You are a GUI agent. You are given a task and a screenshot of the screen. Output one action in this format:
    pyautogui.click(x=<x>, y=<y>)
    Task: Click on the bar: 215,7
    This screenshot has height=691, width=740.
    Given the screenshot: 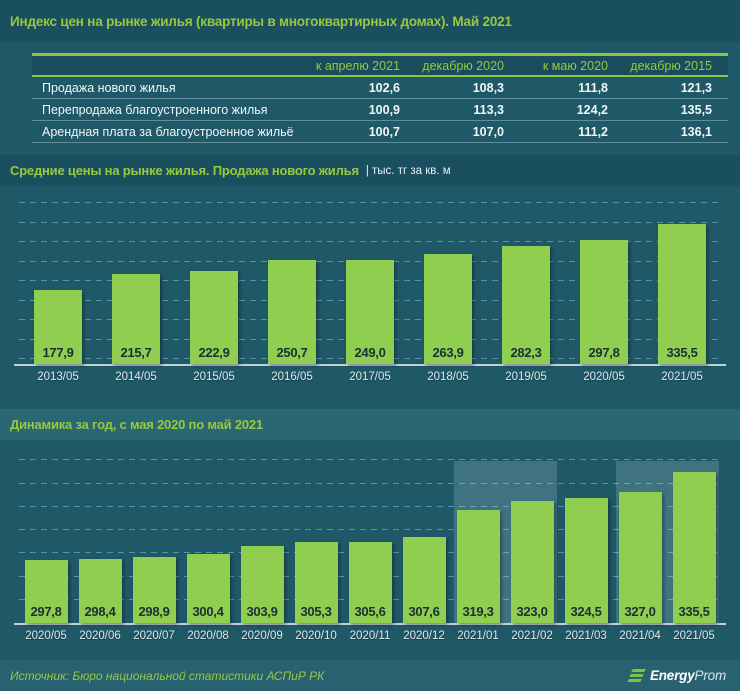 What is the action you would take?
    pyautogui.click(x=136, y=319)
    